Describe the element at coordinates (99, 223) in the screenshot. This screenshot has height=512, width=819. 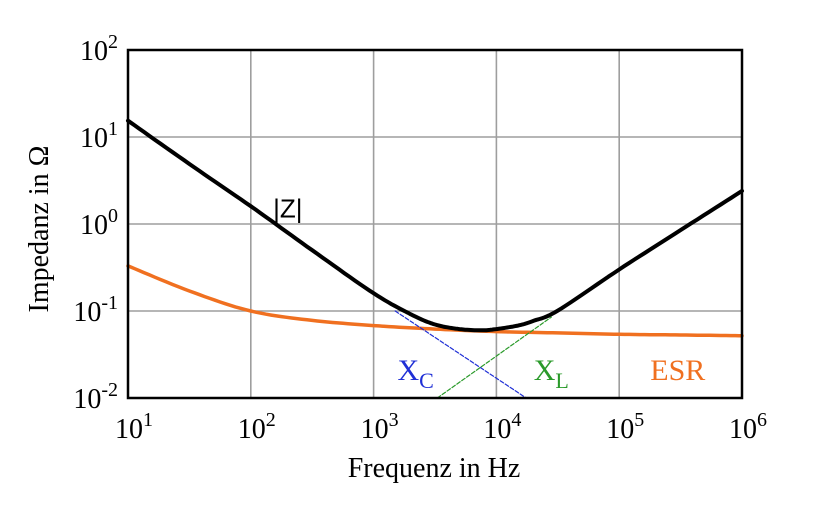
I see `y-tick-label: 10⁰` at that location.